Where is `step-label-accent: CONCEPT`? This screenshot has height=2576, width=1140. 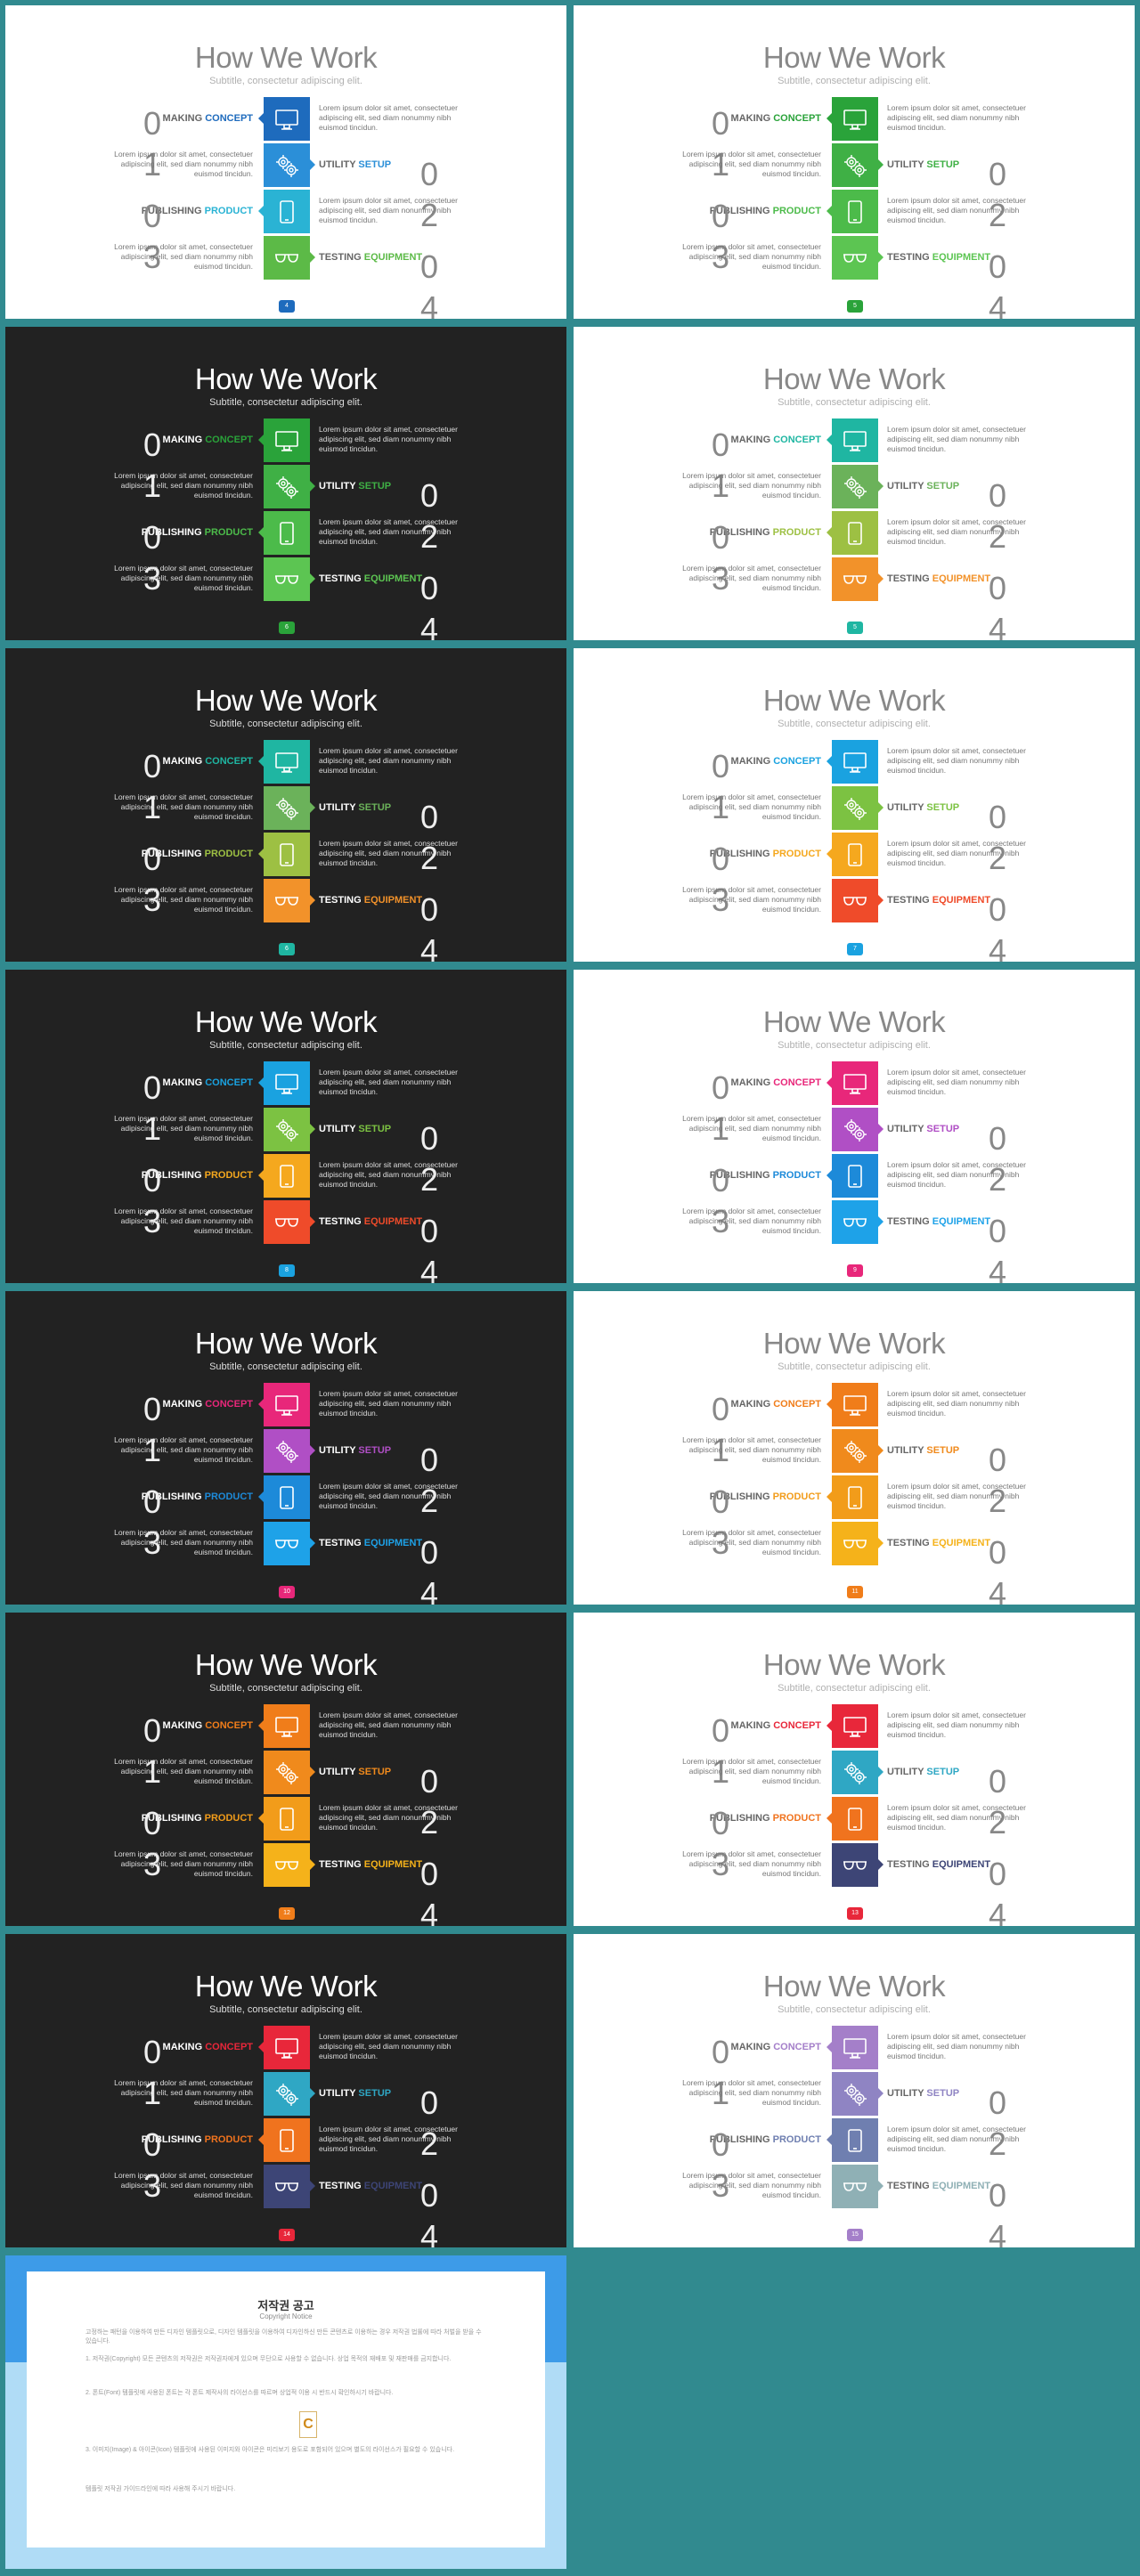
step-label-accent: CONCEPT is located at coordinates (229, 118).